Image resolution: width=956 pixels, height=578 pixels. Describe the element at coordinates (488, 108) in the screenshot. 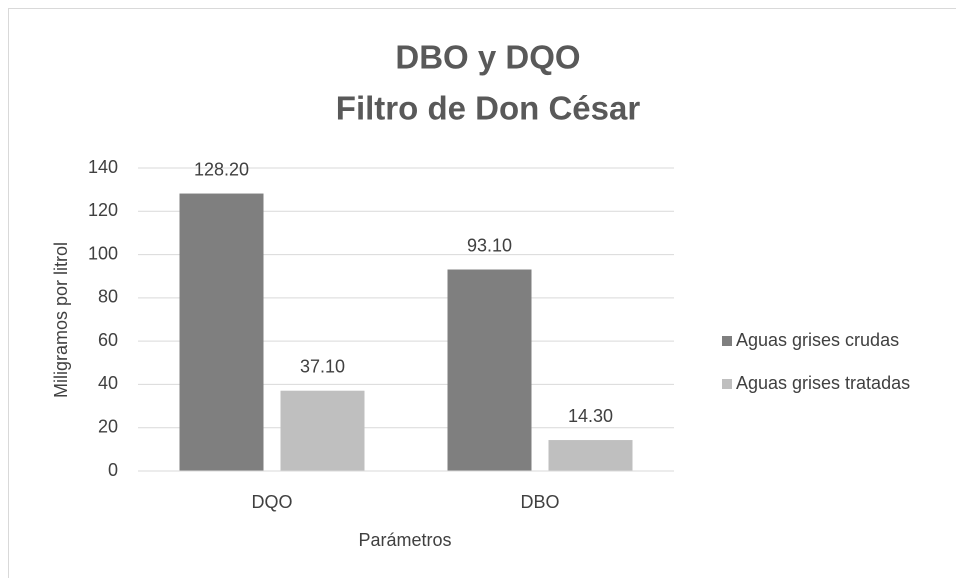

I see `chart-title: Filtro de Don César` at that location.